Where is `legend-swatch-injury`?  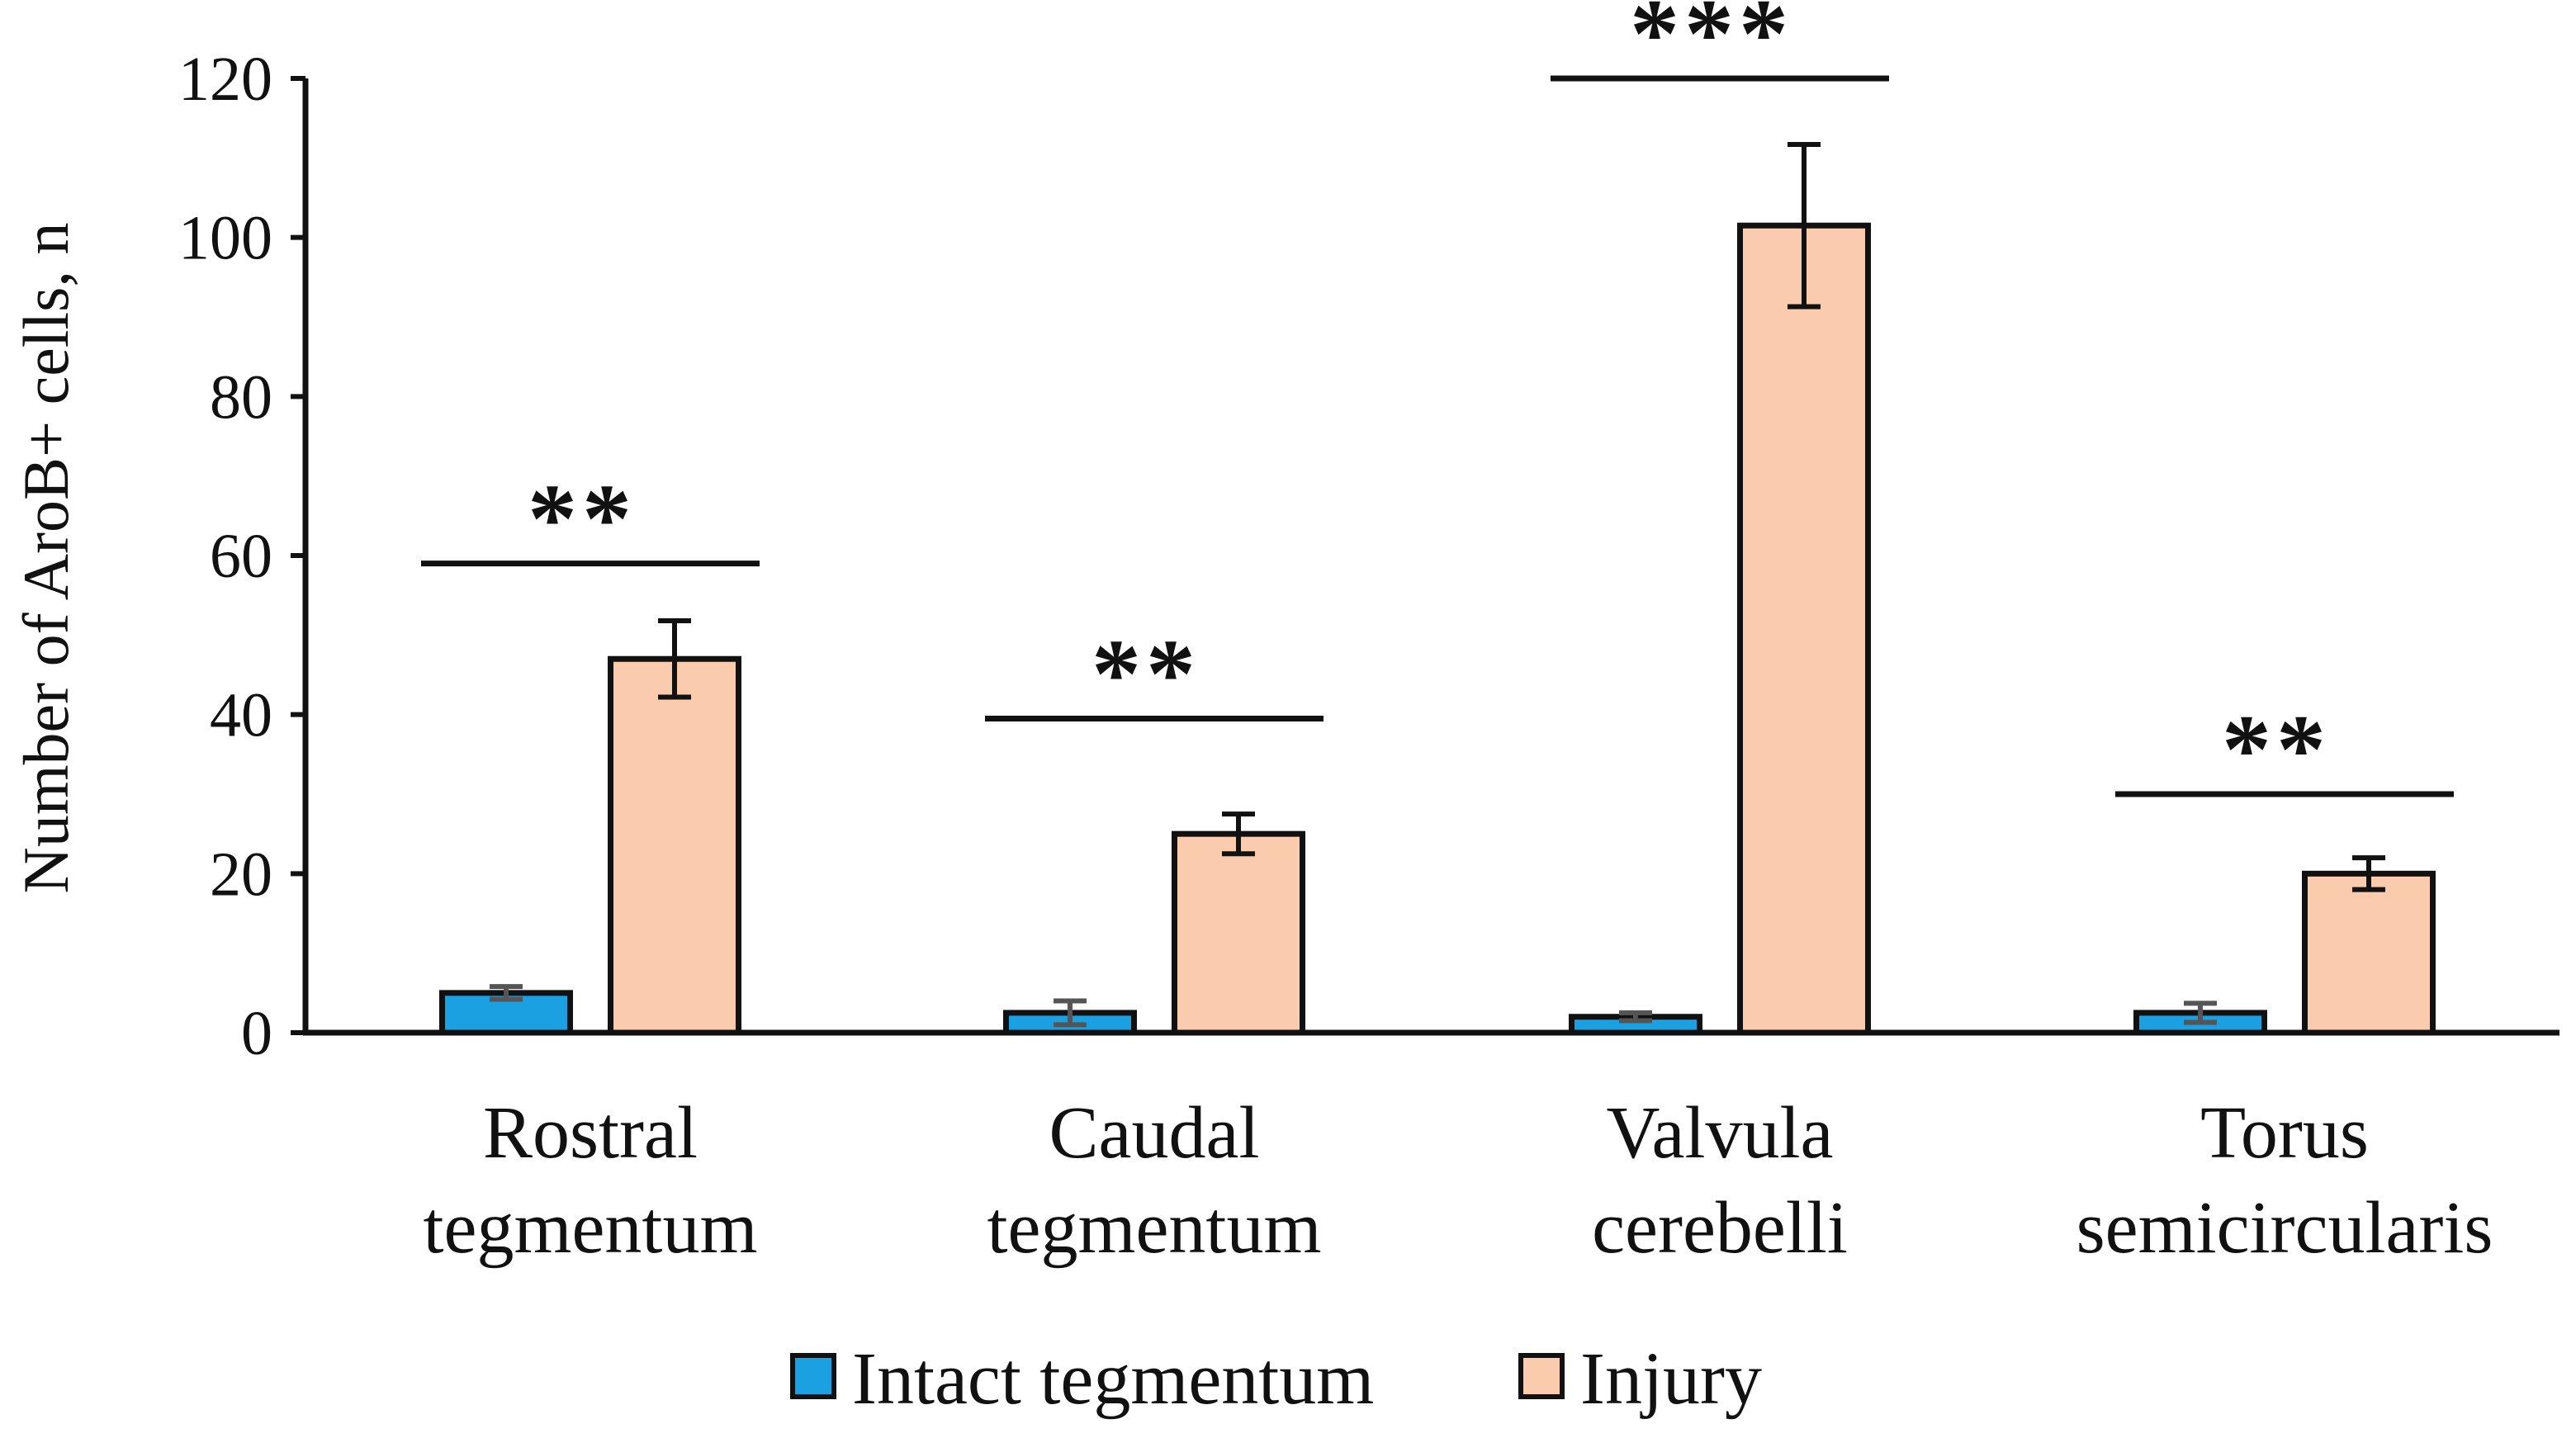 legend-swatch-injury is located at coordinates (1541, 1376).